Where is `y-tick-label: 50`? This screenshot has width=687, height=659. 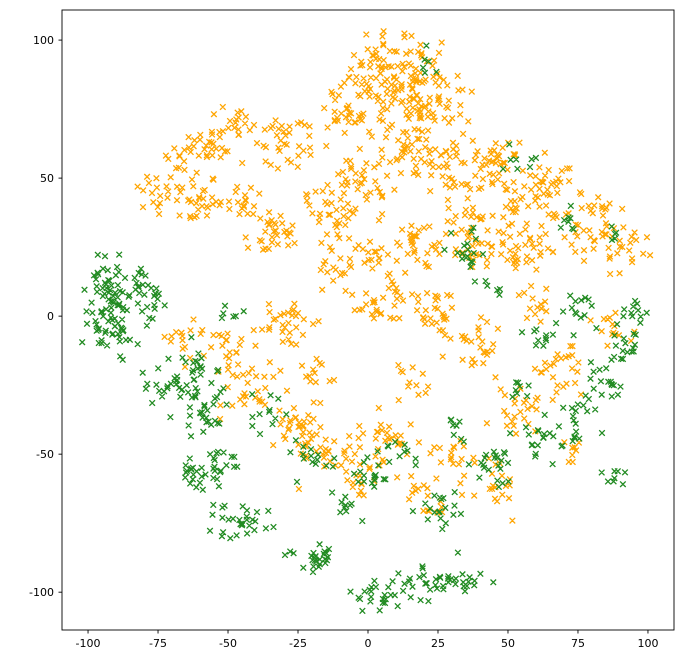
y-tick-label: 50 is located at coordinates (47, 178).